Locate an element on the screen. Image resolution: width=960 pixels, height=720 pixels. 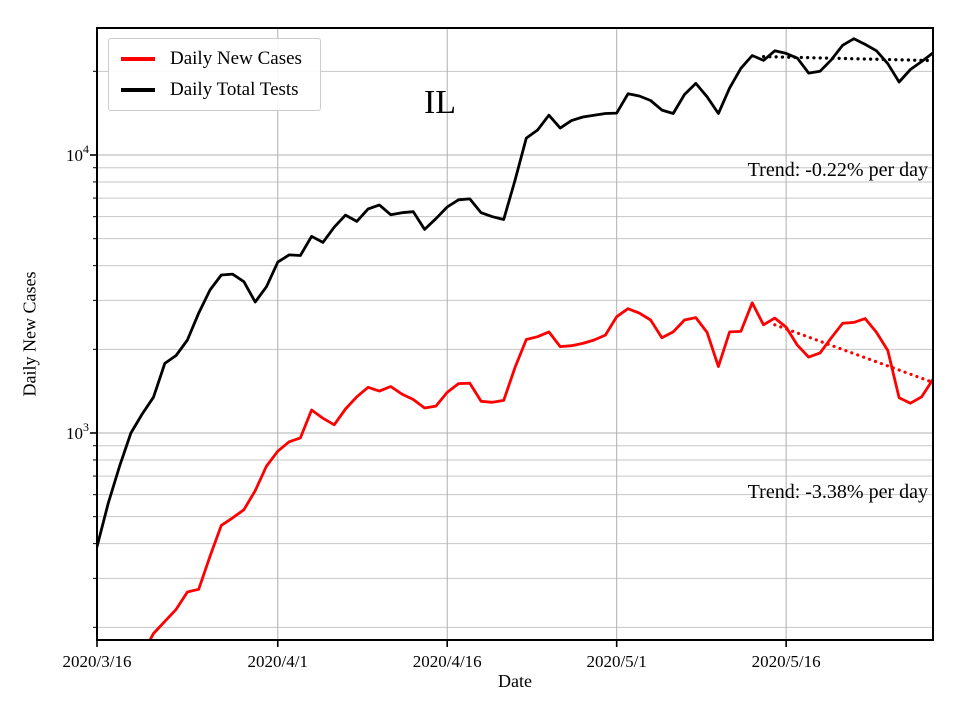
y-tick-label-0: 10³ is located at coordinates (77, 431).